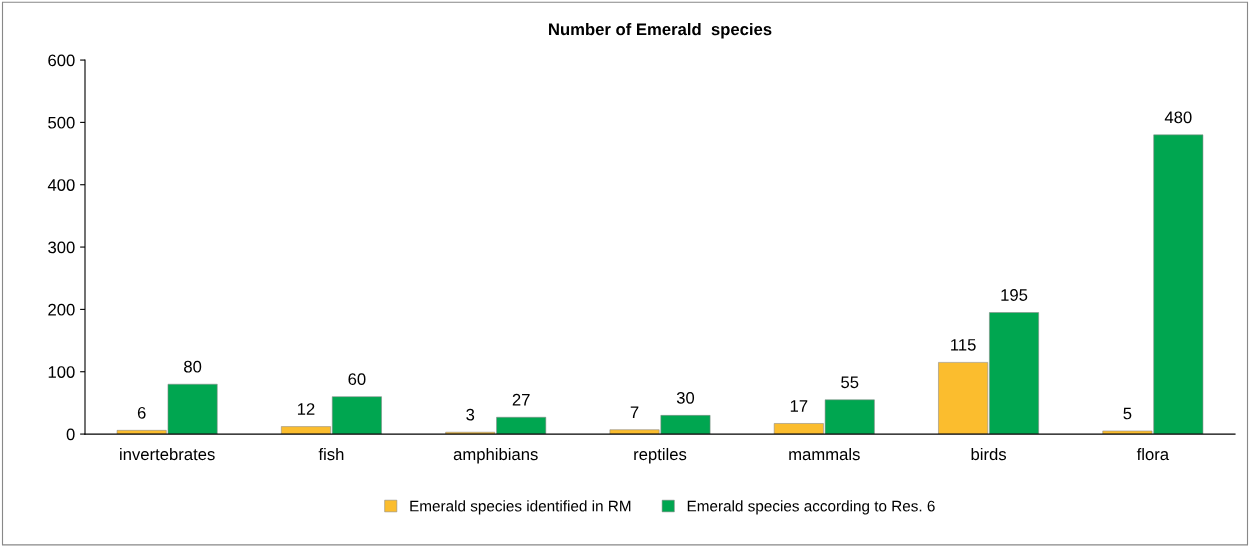 This screenshot has height=546, width=1250. What do you see at coordinates (685, 397) in the screenshot?
I see `data-label: 30` at bounding box center [685, 397].